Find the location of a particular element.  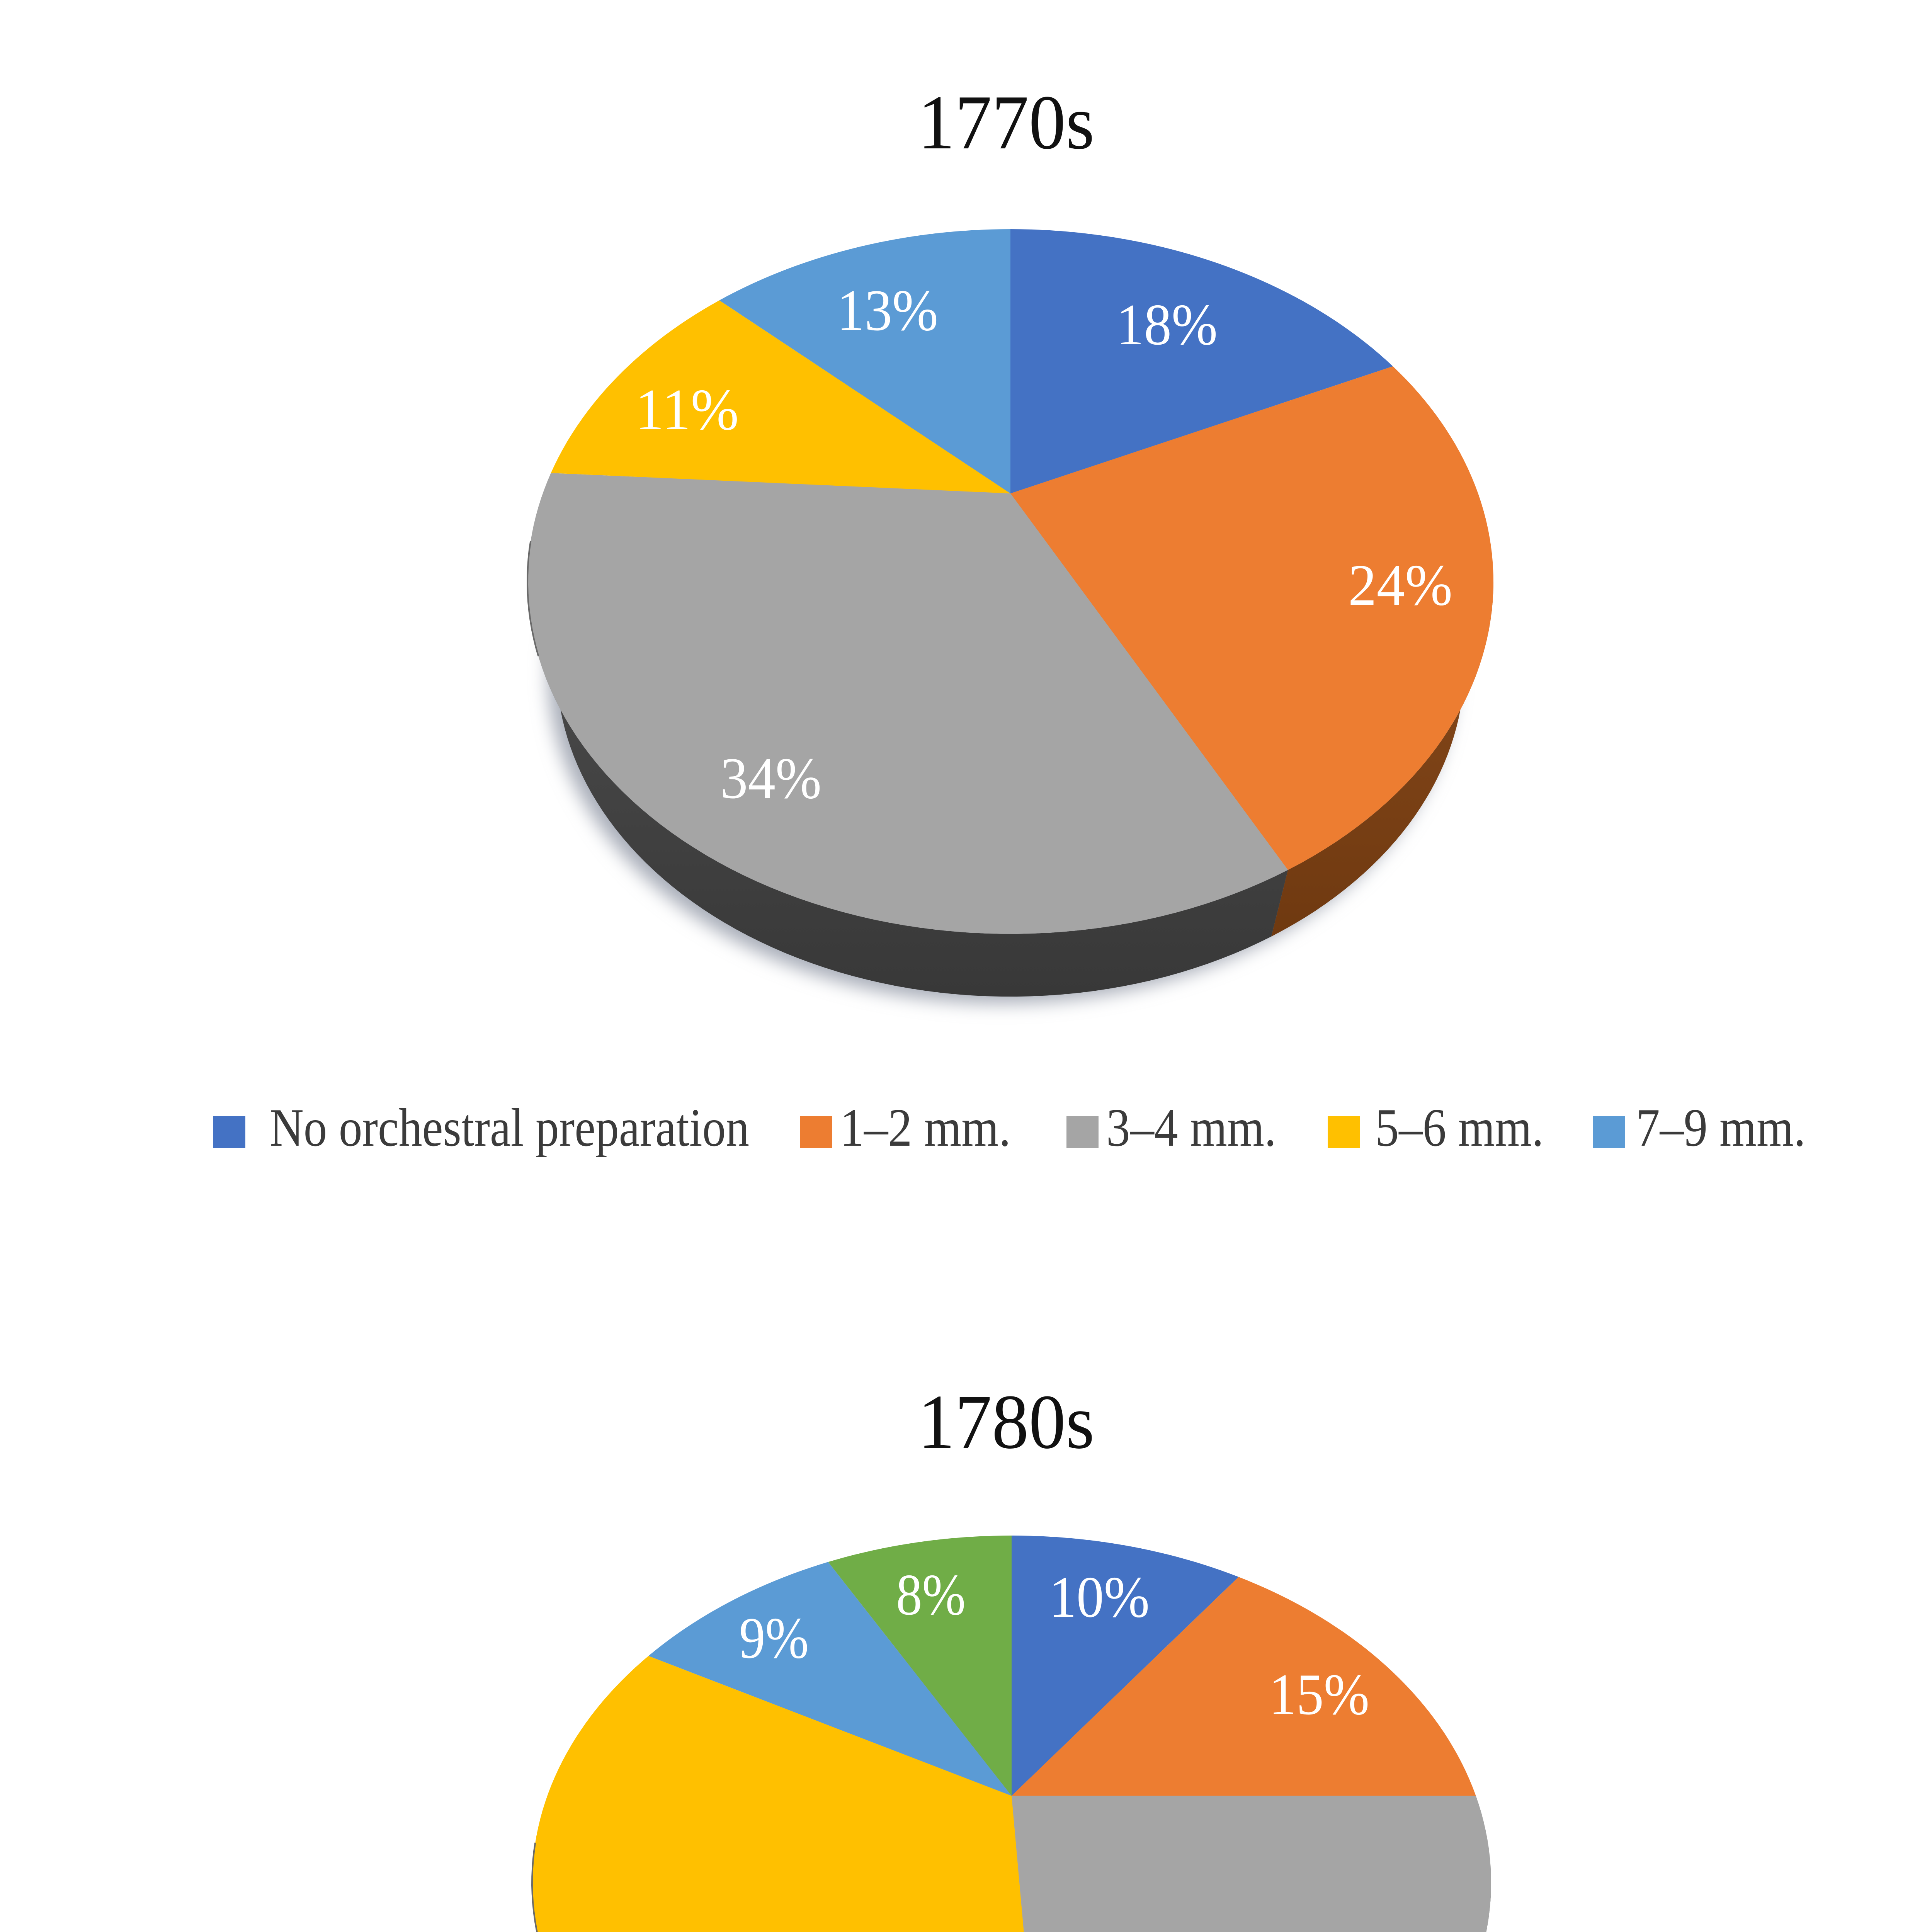

svg-text: 15% is located at coordinates (1319, 1695).